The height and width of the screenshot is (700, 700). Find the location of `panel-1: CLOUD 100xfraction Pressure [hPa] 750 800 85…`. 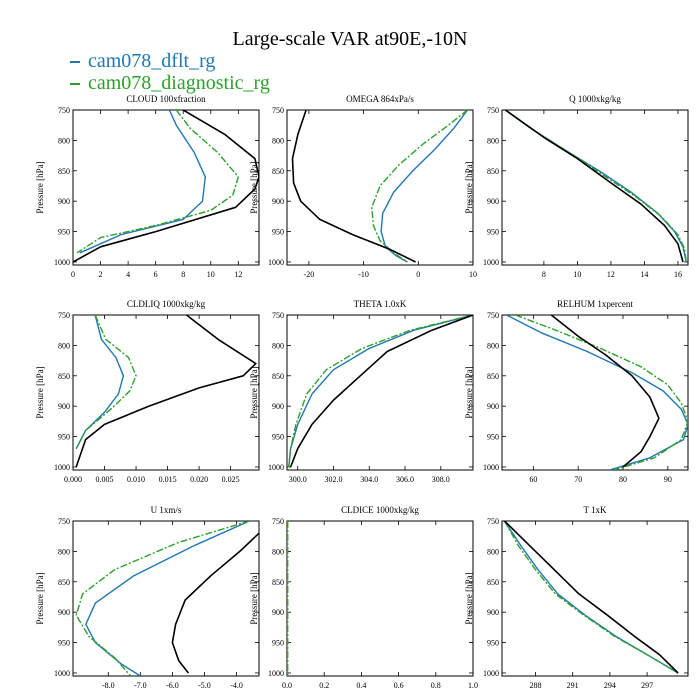

panel-1: CLOUD 100xfraction Pressure [hPa] 750 800 85… is located at coordinates (147, 186).